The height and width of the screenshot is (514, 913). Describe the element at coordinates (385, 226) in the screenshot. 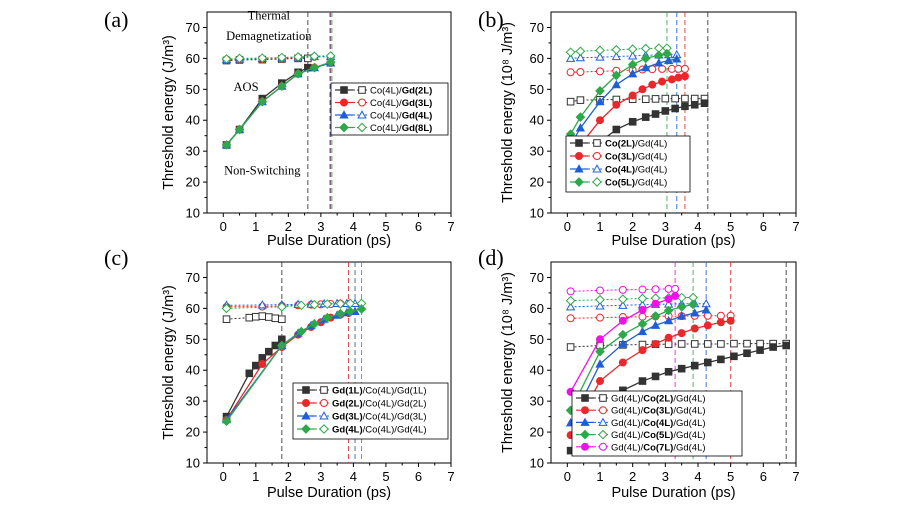

I see `x-tick-label: 5` at that location.